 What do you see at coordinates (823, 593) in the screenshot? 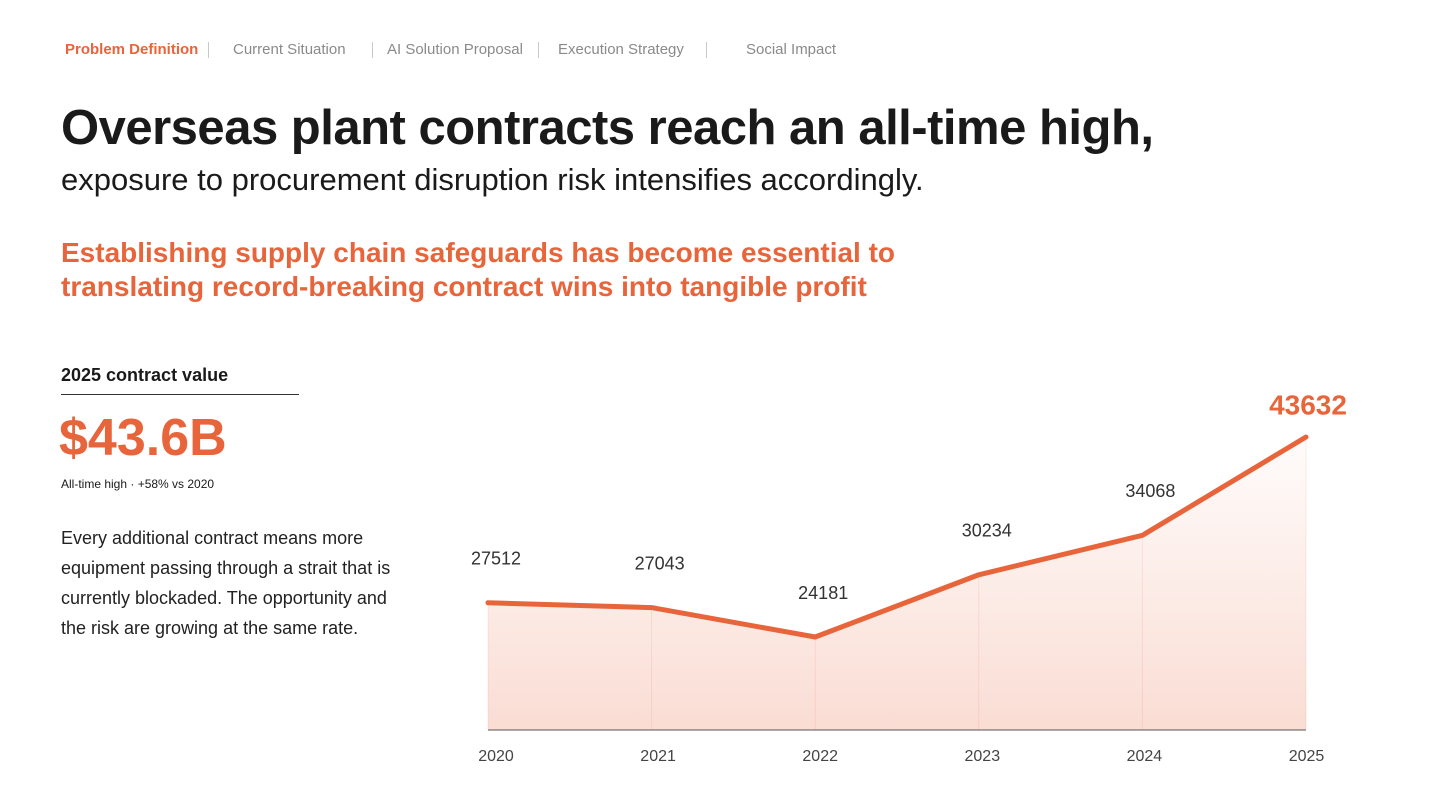
I see `data-label: 24181` at bounding box center [823, 593].